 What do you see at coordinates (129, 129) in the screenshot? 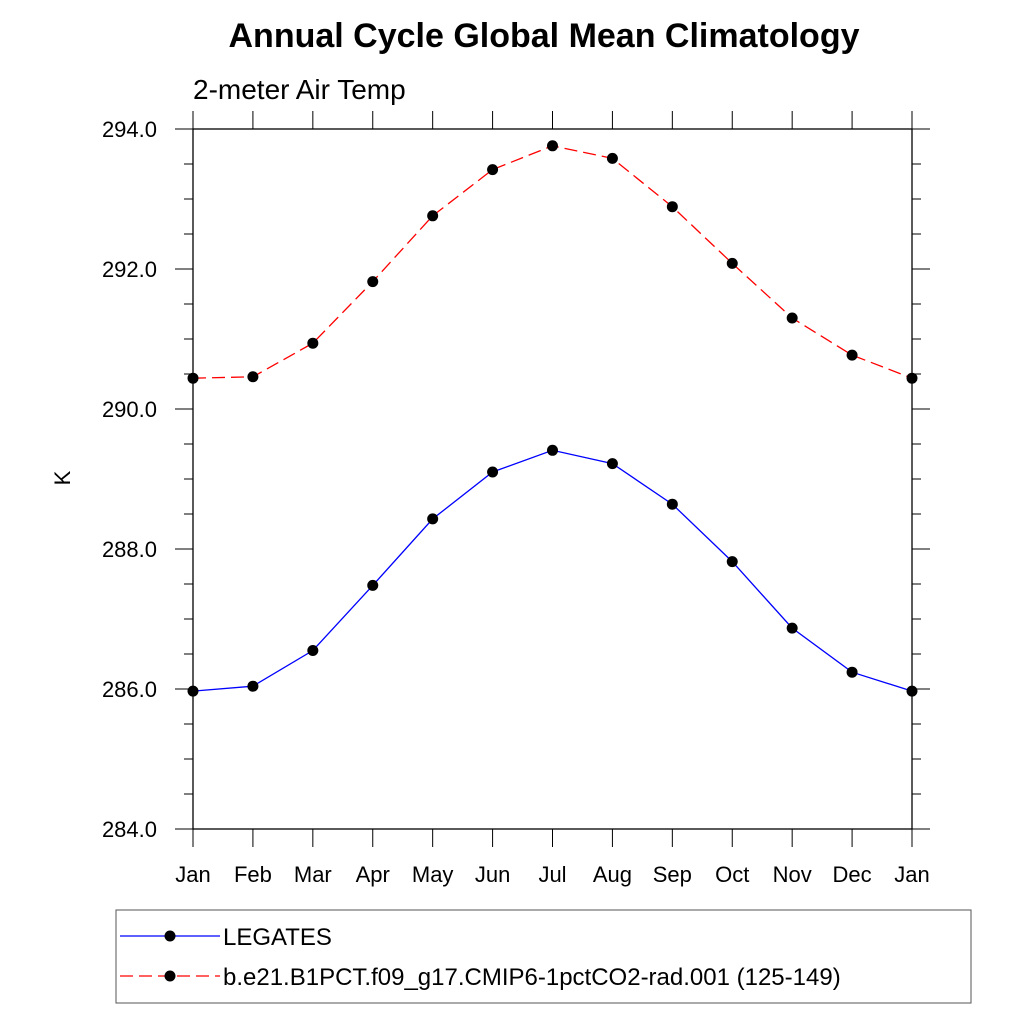
I see `y-tick-label: 294.0` at bounding box center [129, 129].